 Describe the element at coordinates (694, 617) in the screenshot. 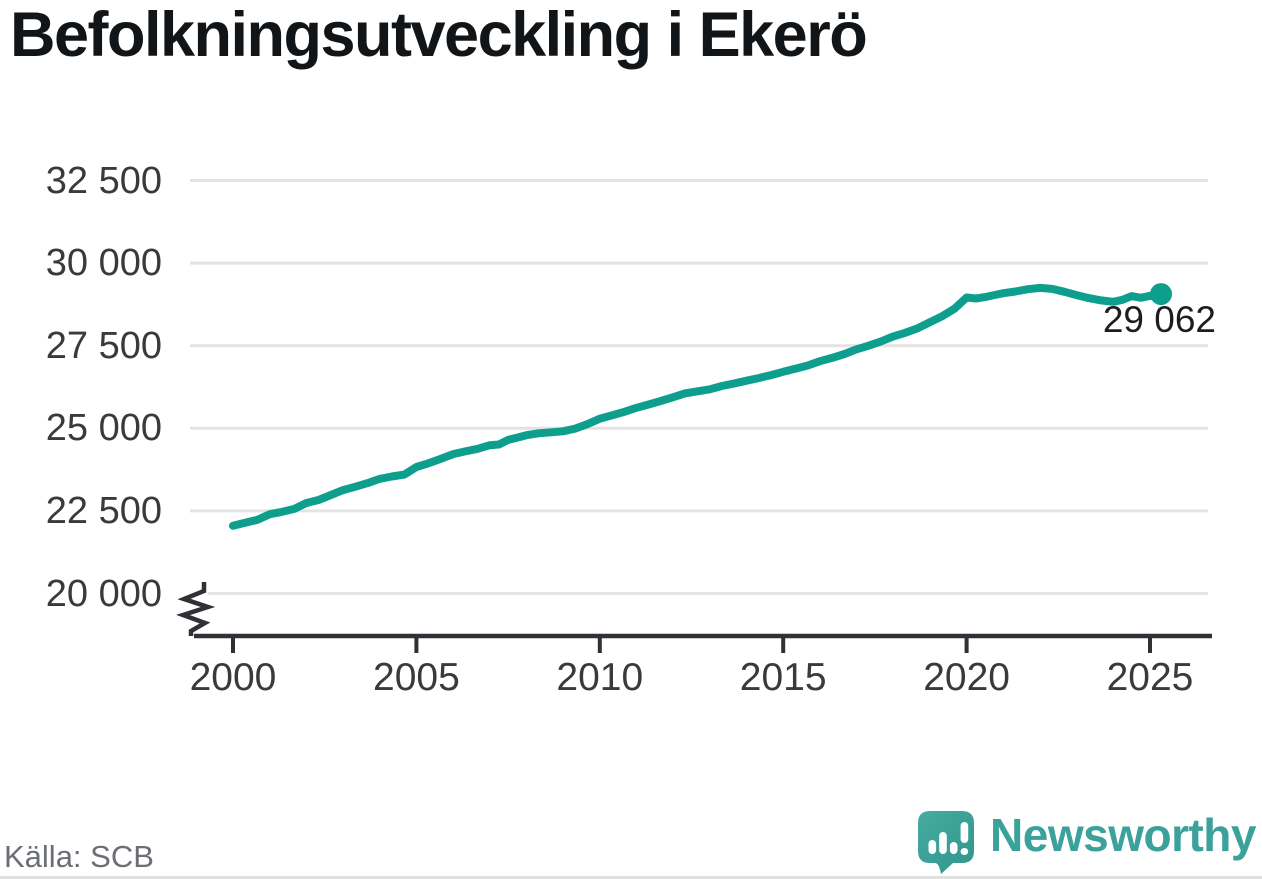

I see `x-axis` at that location.